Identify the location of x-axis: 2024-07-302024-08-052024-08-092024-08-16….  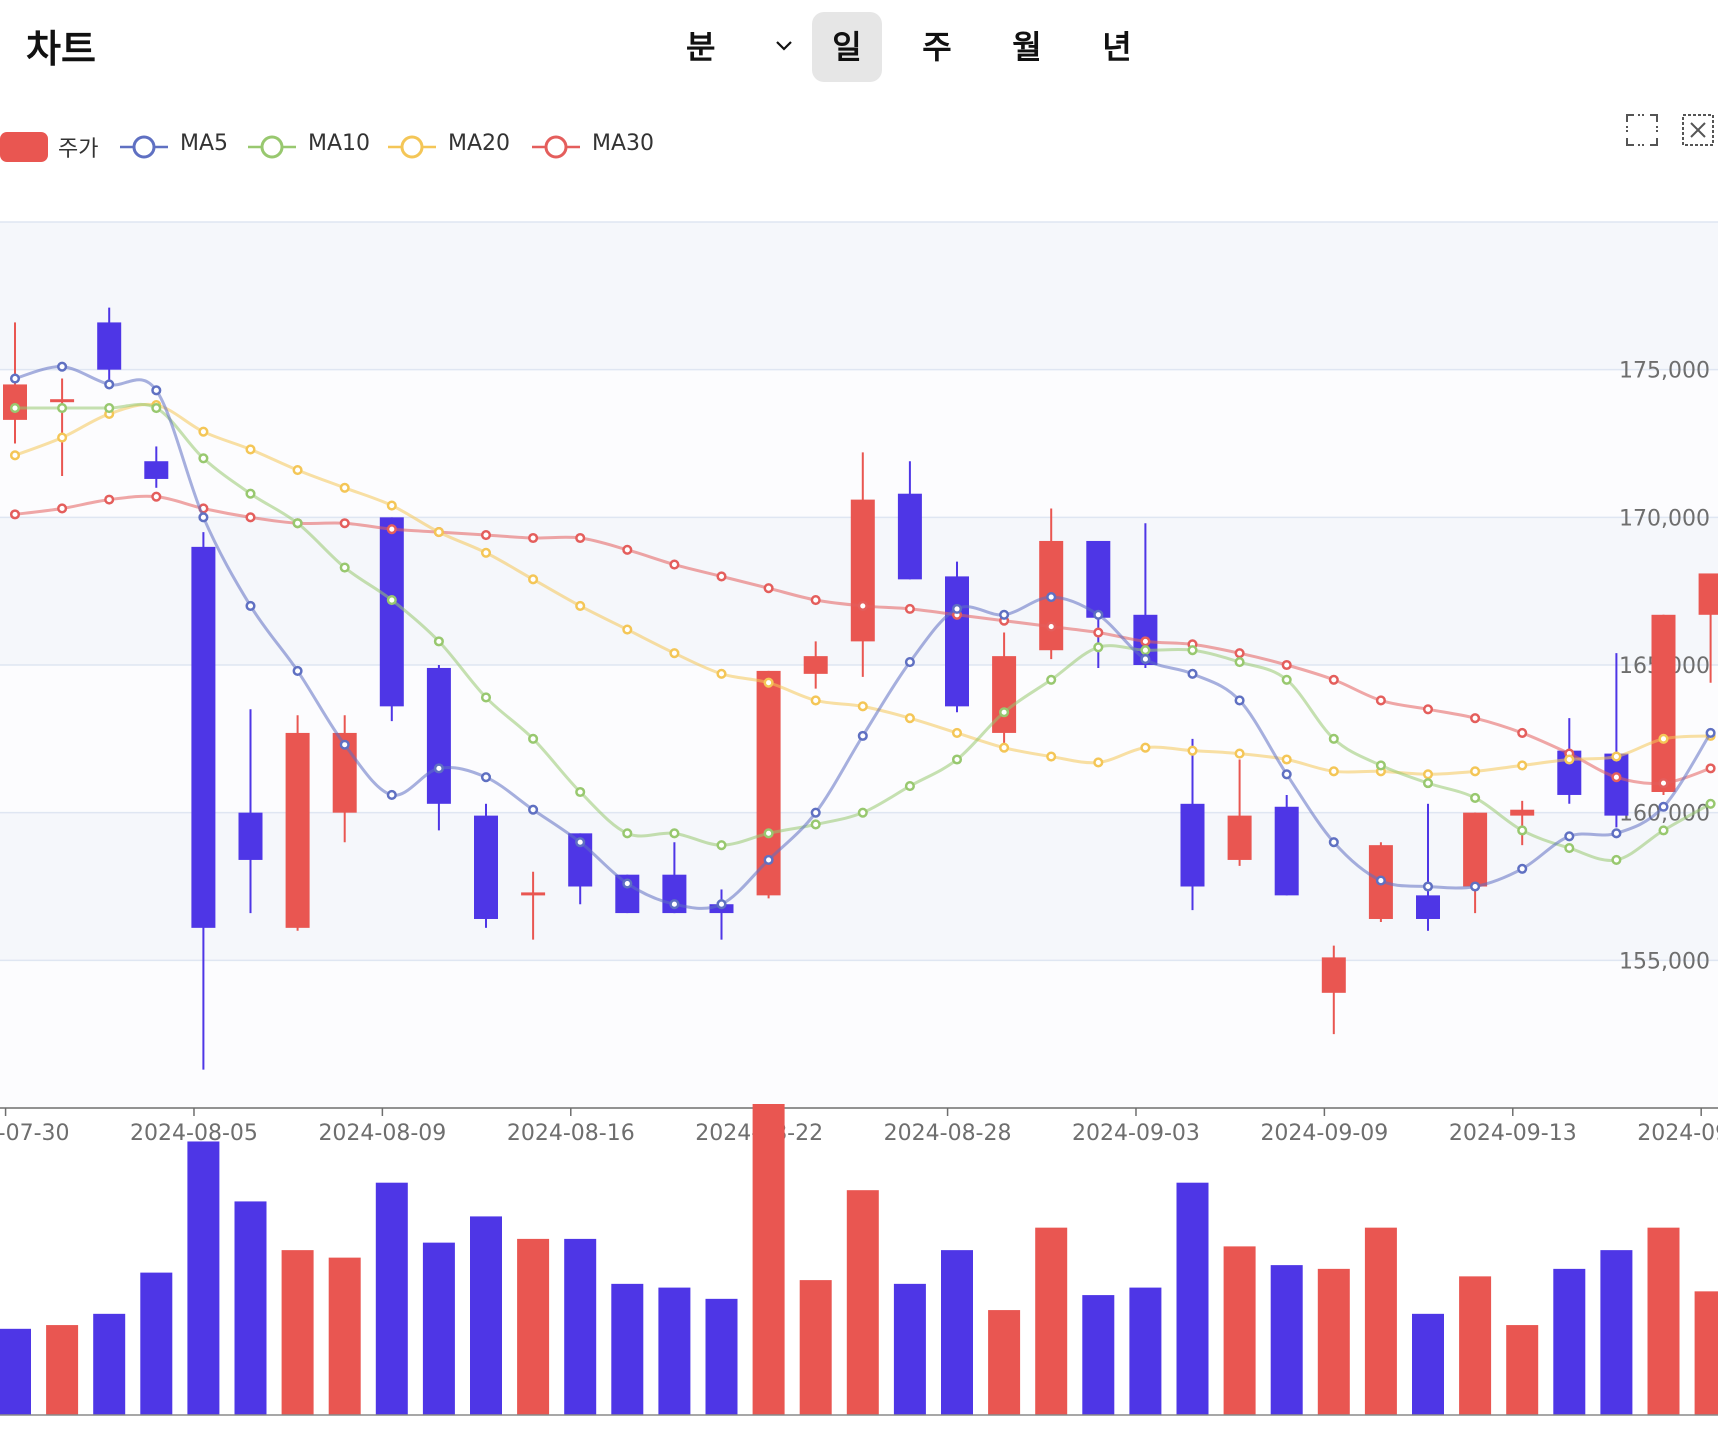
(859, 1126).